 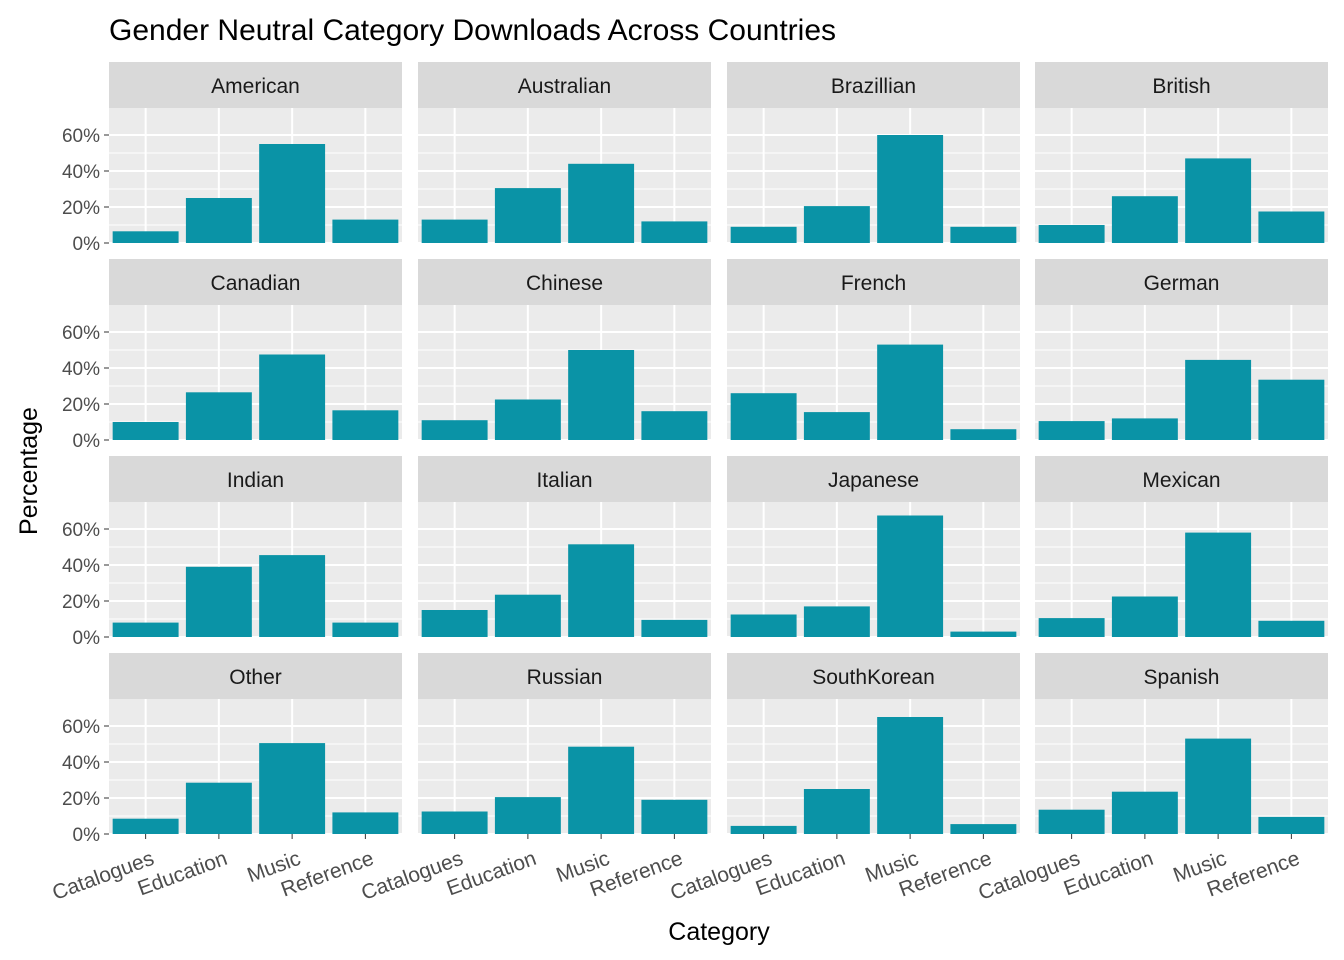 What do you see at coordinates (873, 547) in the screenshot?
I see `facet-panel-japanese: Japanese` at bounding box center [873, 547].